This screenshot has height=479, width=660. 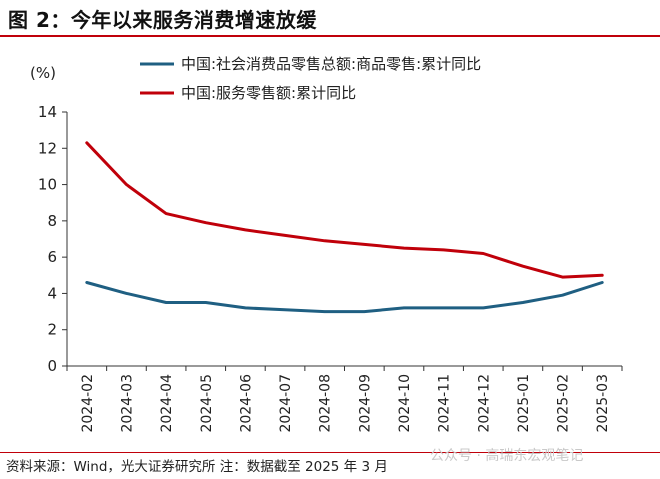 I want to click on x-tick-label: 2024-09, so click(x=365, y=403).